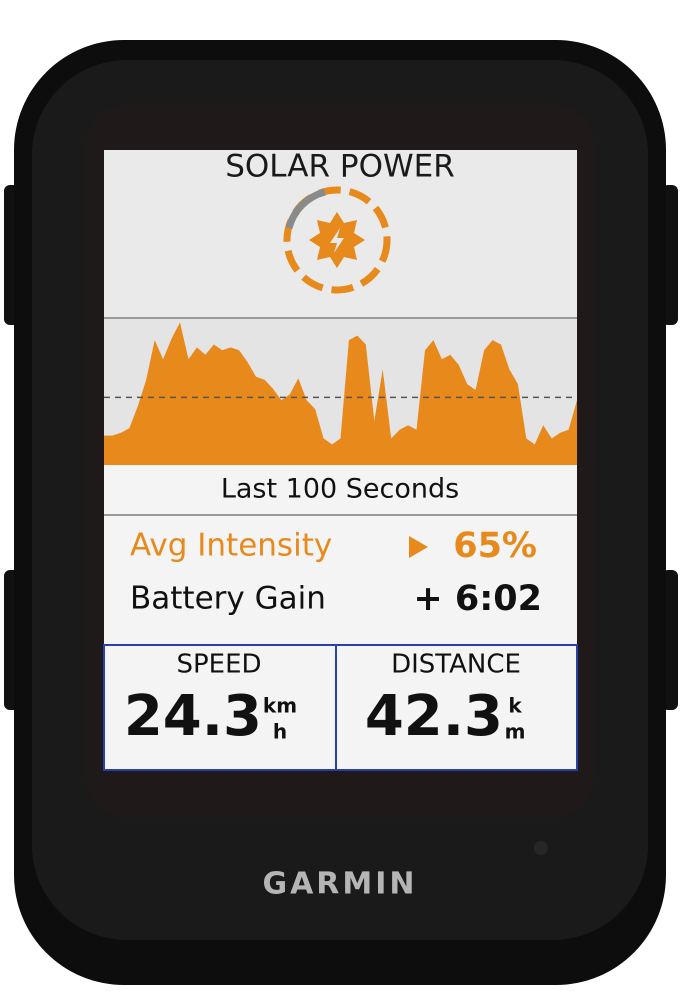 This screenshot has height=1000, width=680. What do you see at coordinates (339, 884) in the screenshot?
I see `brand: GARMIN` at bounding box center [339, 884].